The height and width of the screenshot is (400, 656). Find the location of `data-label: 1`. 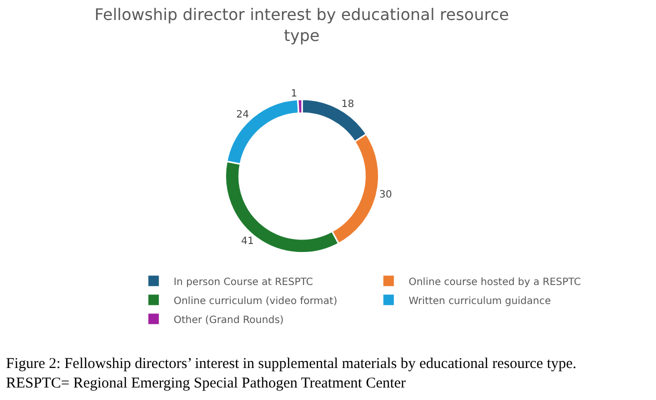

data-label: 1 is located at coordinates (294, 94).